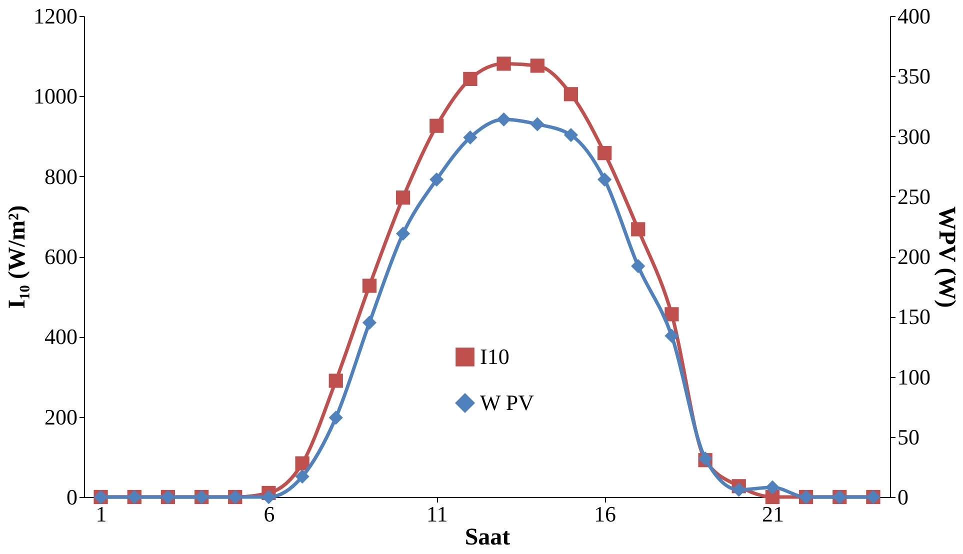  Describe the element at coordinates (56, 16) in the screenshot. I see `y-tick-label: 1200` at that location.